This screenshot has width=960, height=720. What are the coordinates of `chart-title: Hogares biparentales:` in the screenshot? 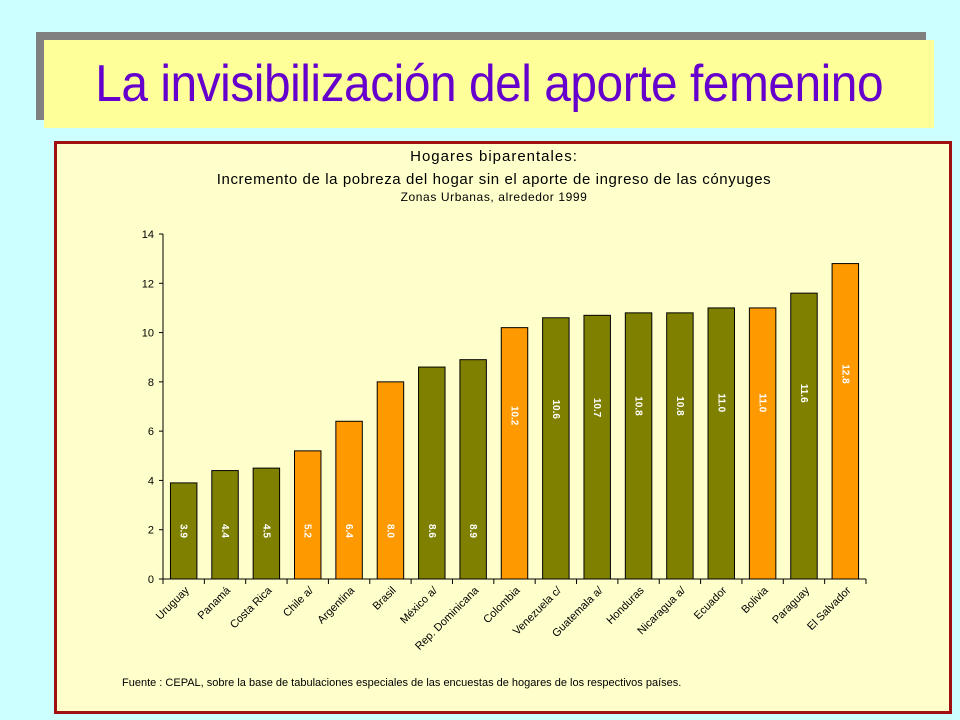 It's located at (494, 156).